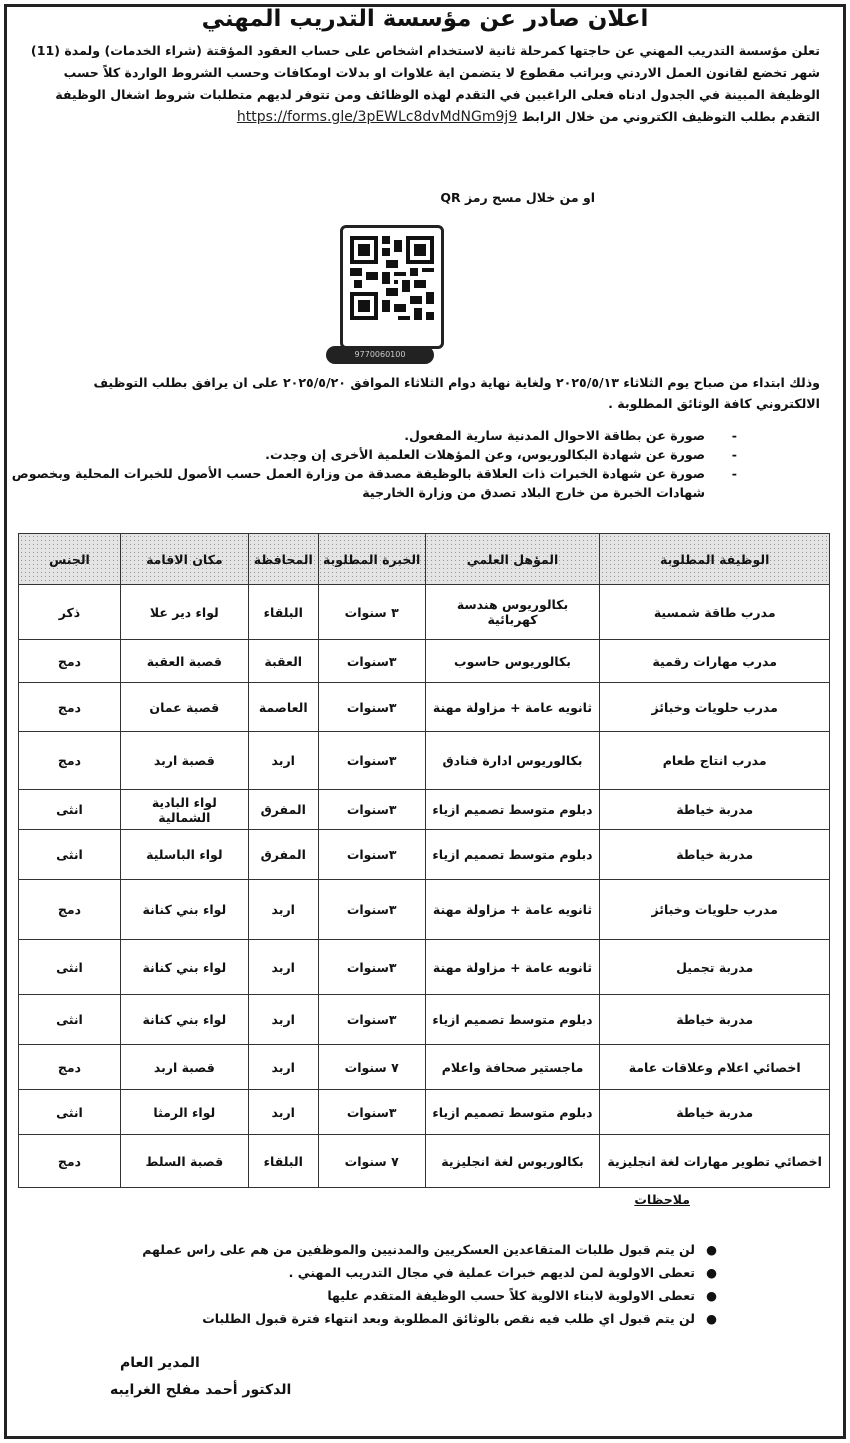  Describe the element at coordinates (714, 559) in the screenshot. I see `column-header: الوظيفة المطلوبة` at that location.